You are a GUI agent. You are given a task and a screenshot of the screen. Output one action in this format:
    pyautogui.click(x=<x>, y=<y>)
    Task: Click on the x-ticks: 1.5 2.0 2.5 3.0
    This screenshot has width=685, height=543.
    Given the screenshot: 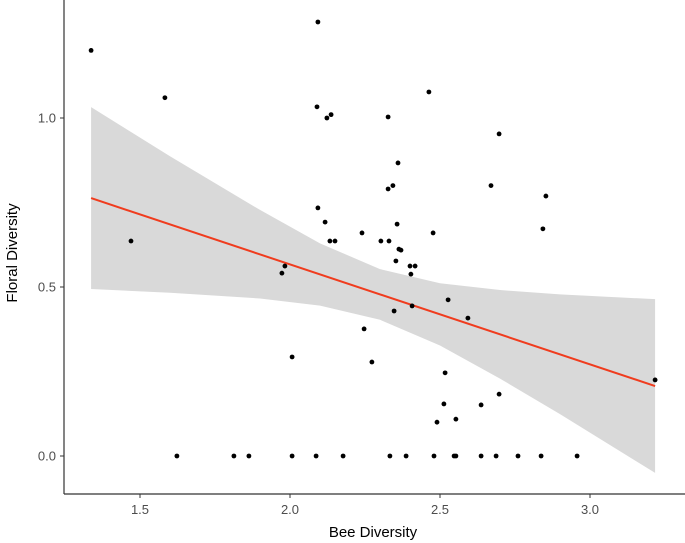 What is the action you would take?
    pyautogui.click(x=365, y=505)
    